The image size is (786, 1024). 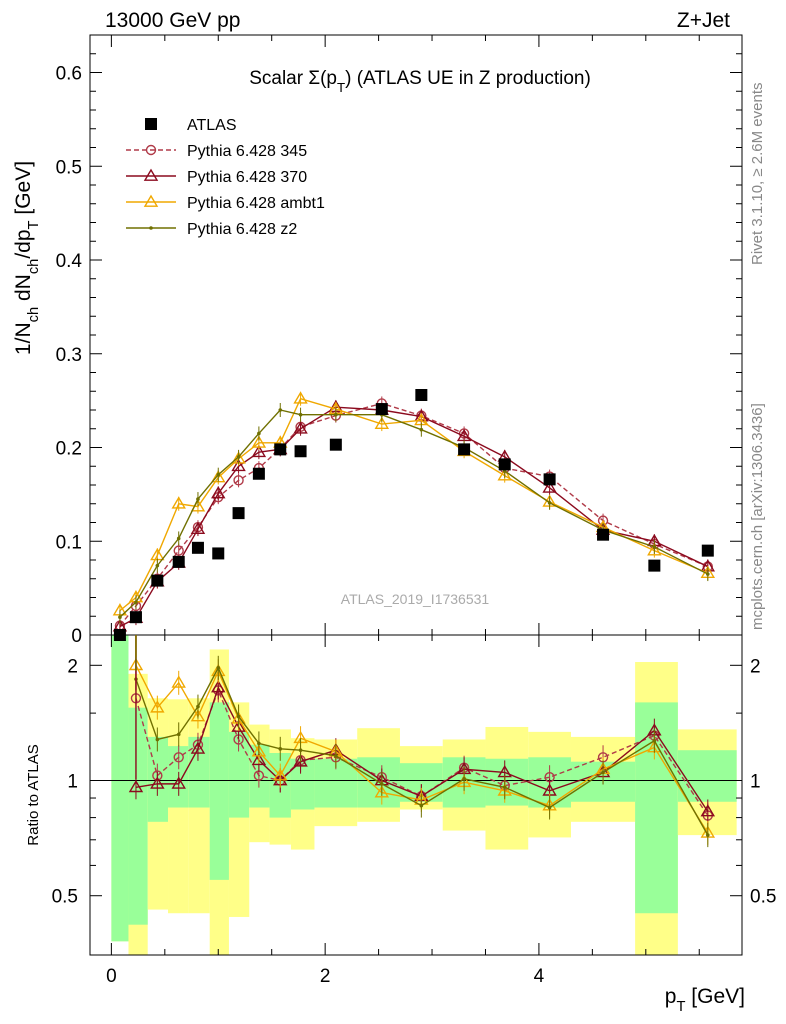 What do you see at coordinates (27, 258) in the screenshot?
I see `main-y-axis-label: 1/Nch dNch/dpT [GeV]` at bounding box center [27, 258].